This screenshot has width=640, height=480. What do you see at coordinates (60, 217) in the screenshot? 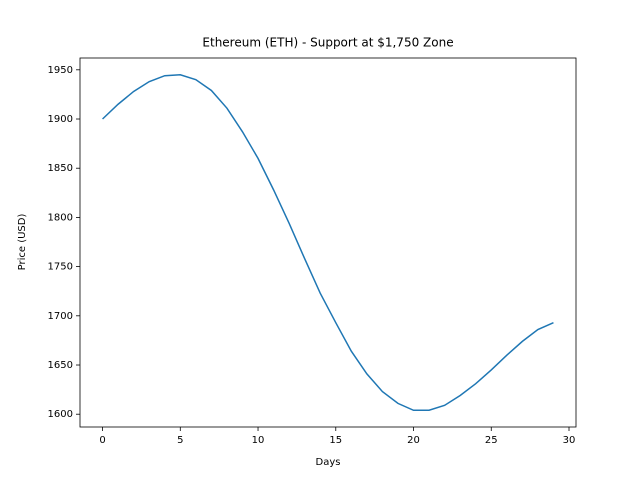
I see `y-tick-label: 1800` at bounding box center [60, 217].